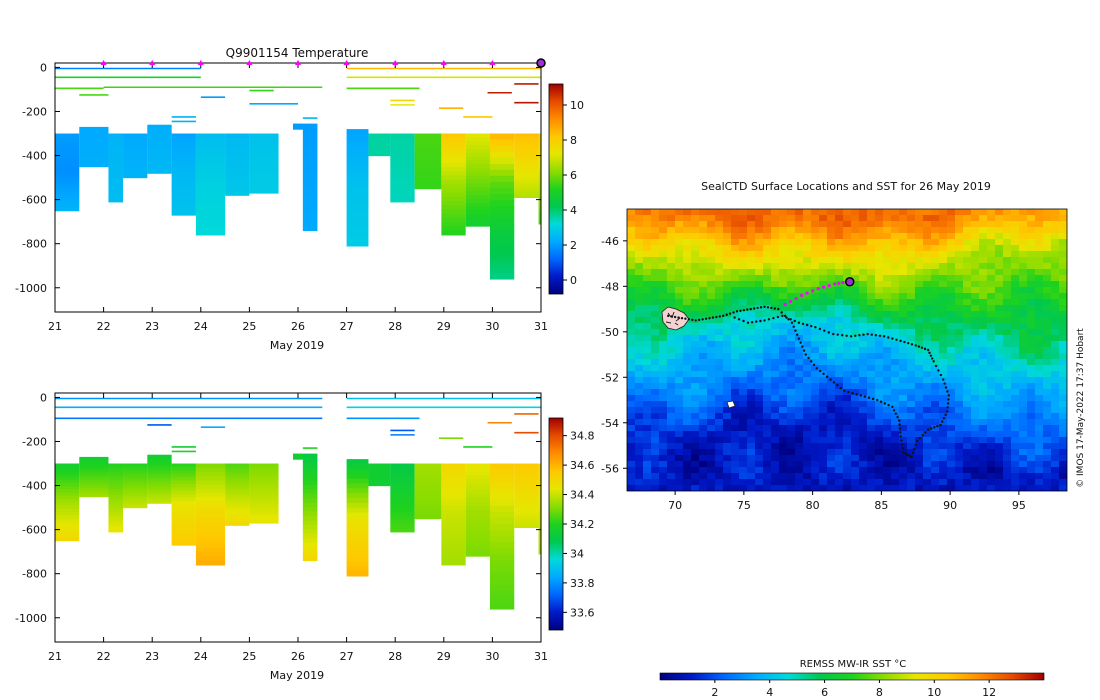 This screenshot has width=1100, height=700. What do you see at coordinates (610, 377) in the screenshot?
I see `lat-tick-label: -52` at bounding box center [610, 377].